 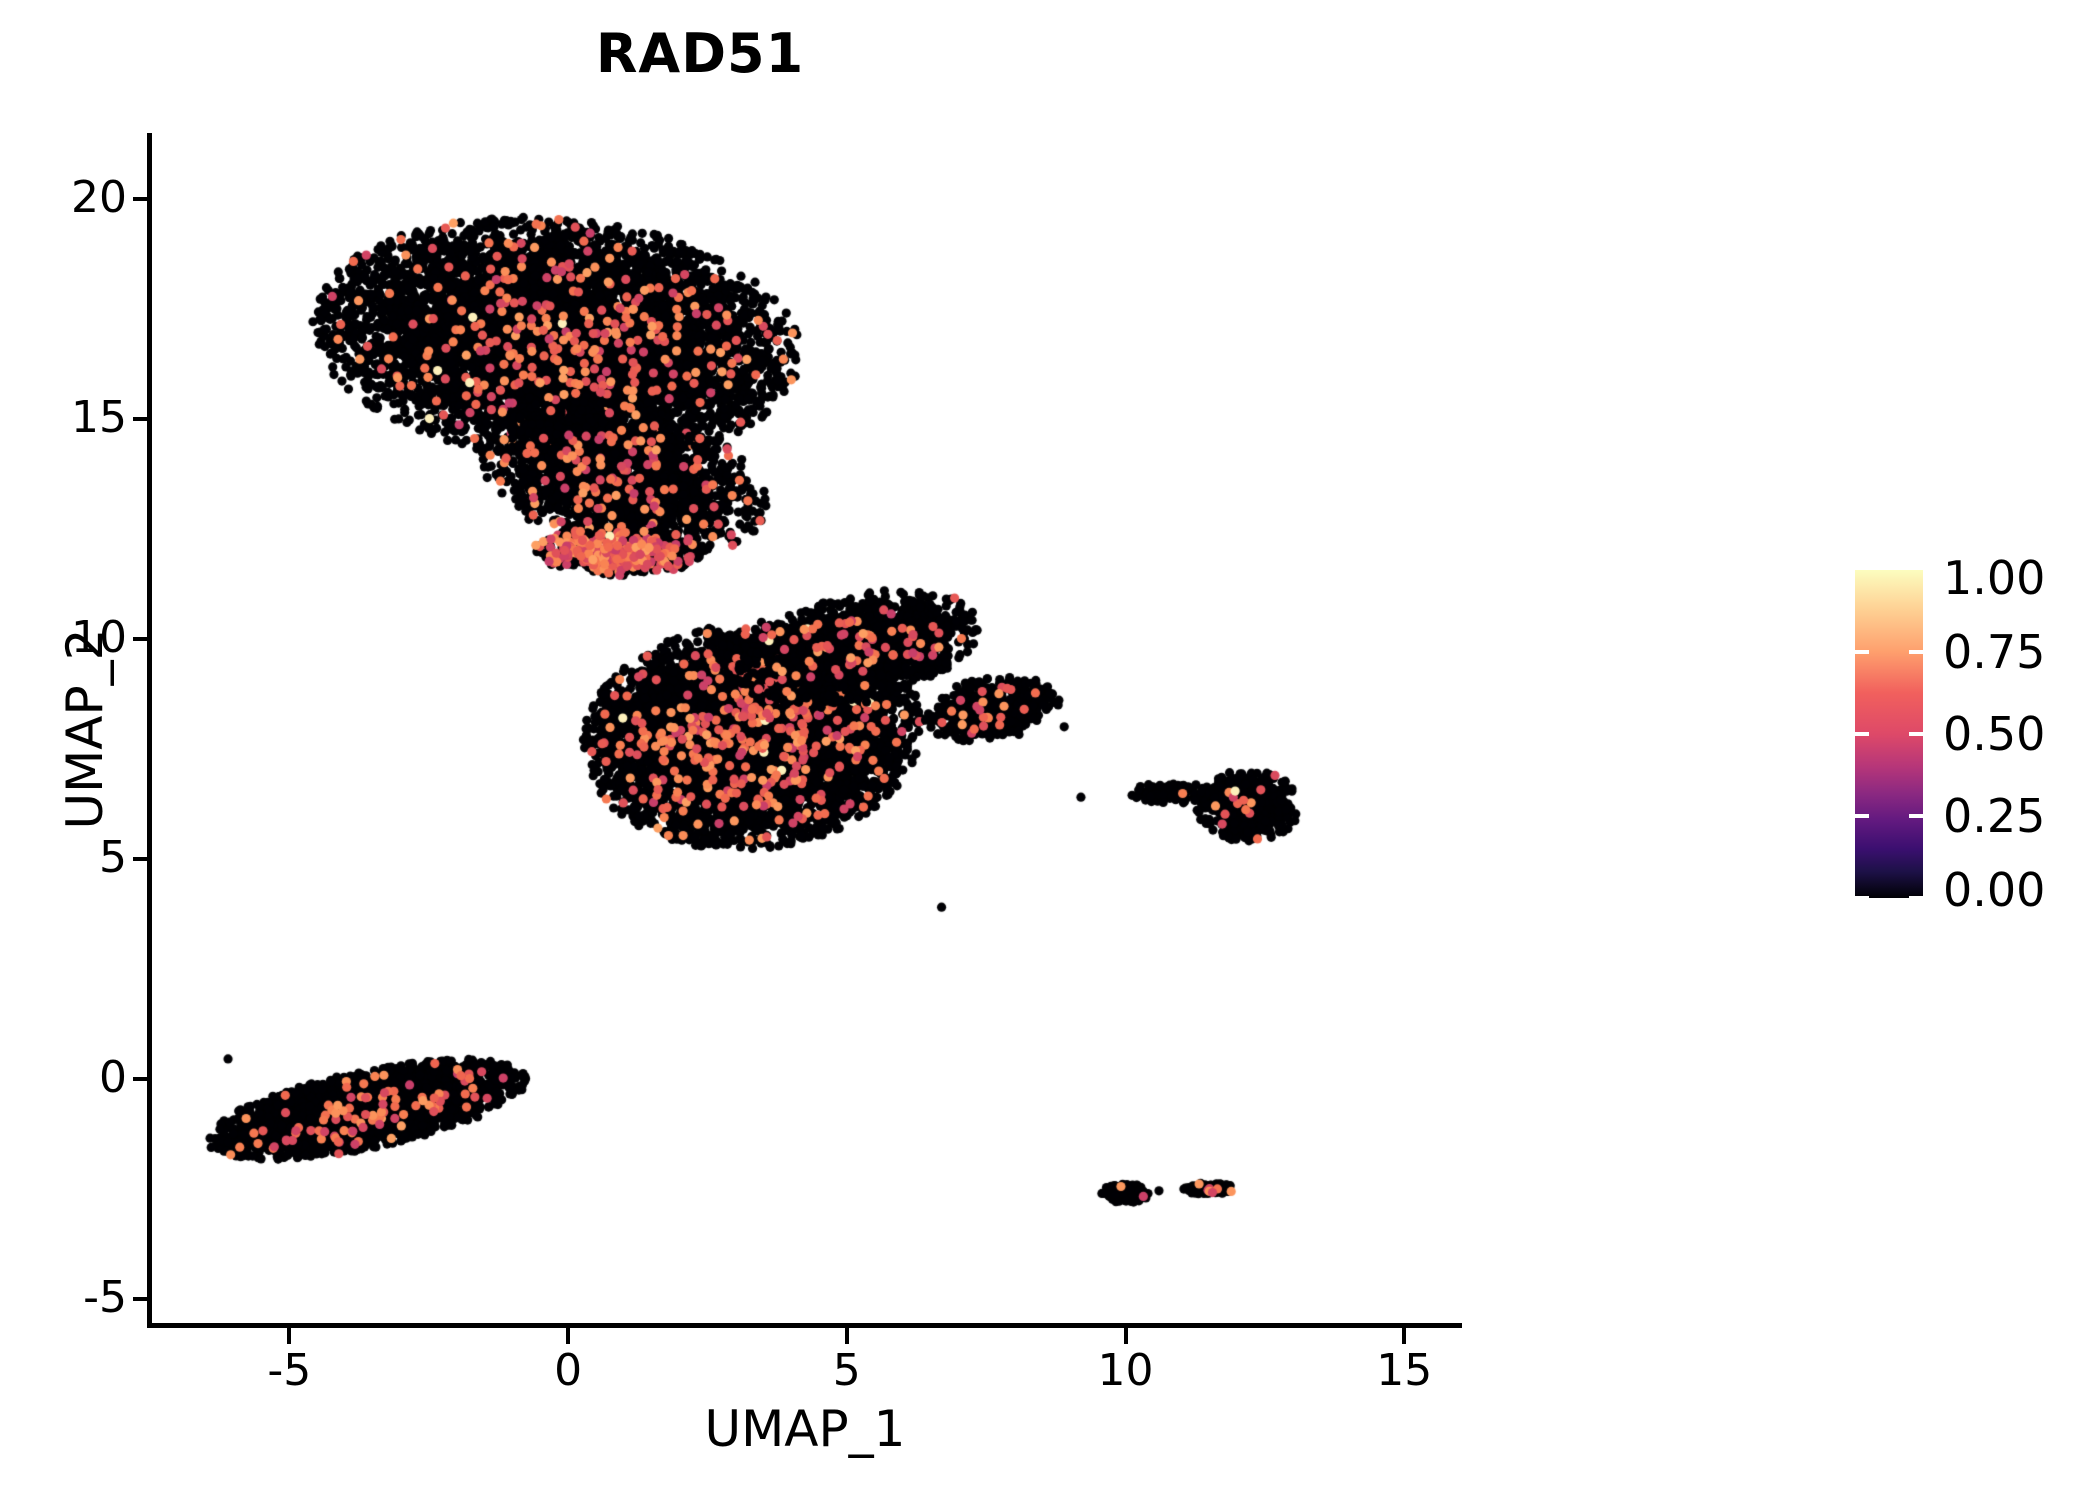 I want to click on x-tick-label: 5, so click(x=846, y=1370).